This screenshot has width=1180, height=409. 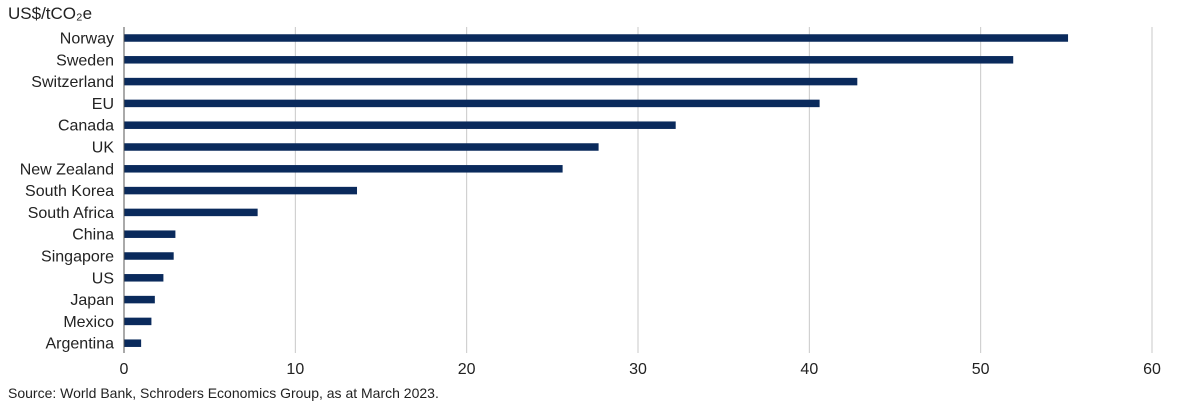 I want to click on category-label: Canada, so click(x=86, y=126).